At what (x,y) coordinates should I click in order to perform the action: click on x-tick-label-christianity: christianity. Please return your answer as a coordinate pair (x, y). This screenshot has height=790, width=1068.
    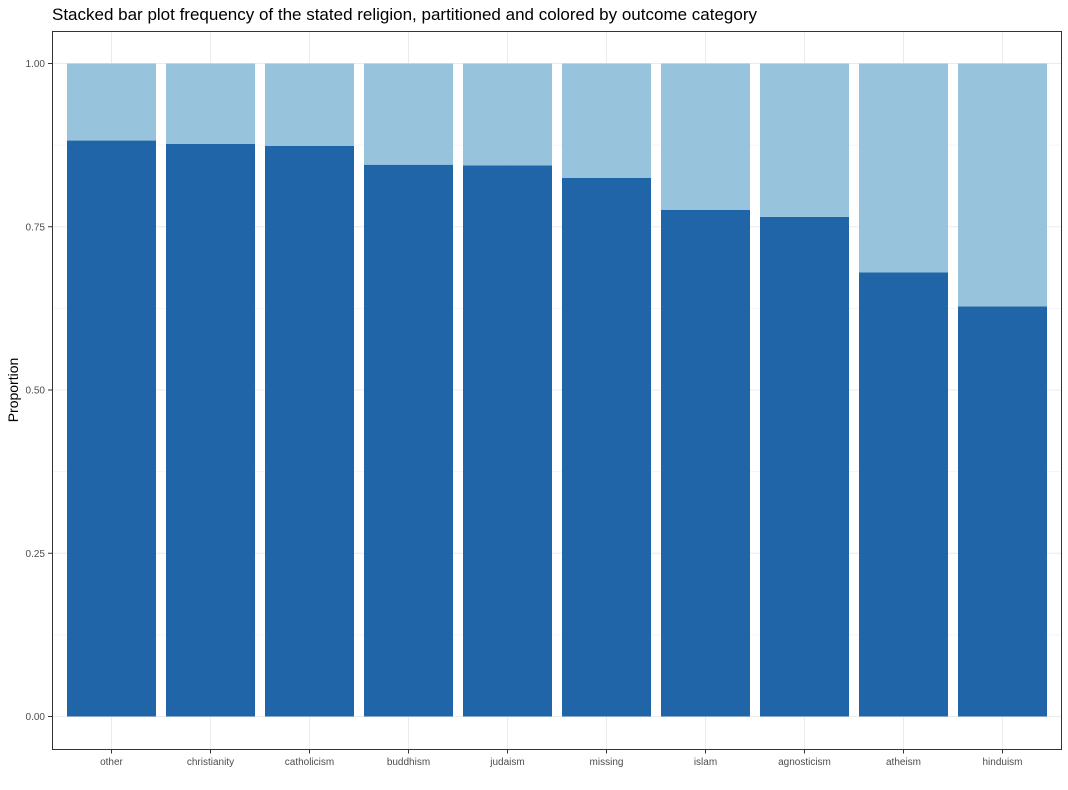
    Looking at the image, I should click on (210, 762).